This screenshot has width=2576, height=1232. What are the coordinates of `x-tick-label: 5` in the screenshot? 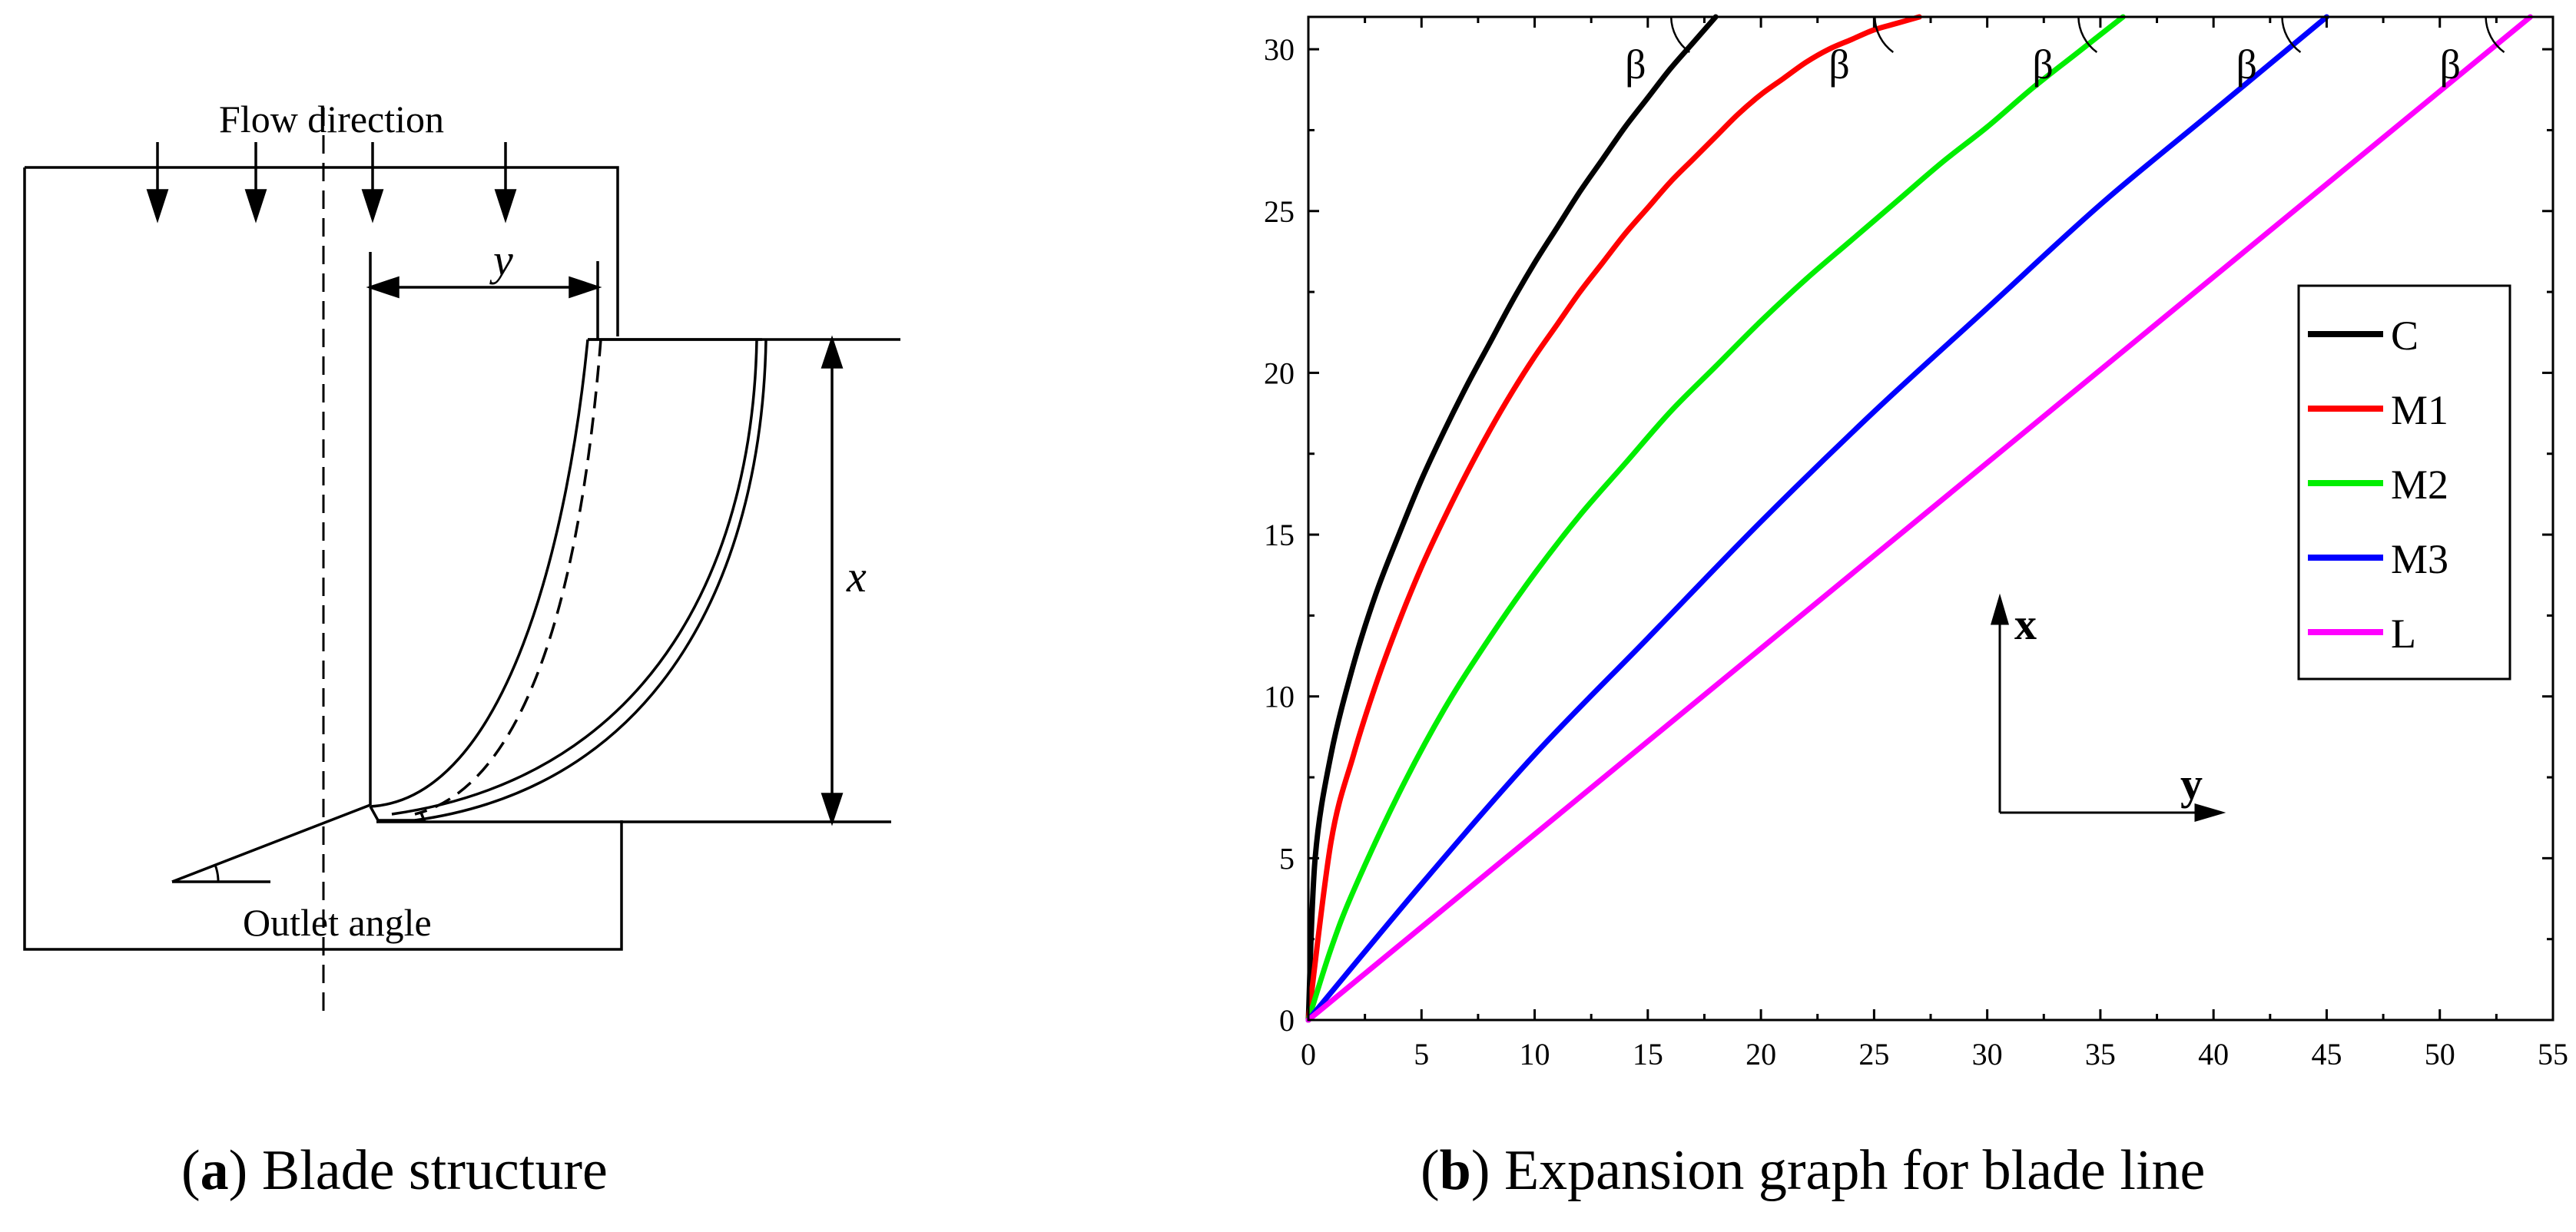 It's located at (1421, 1054).